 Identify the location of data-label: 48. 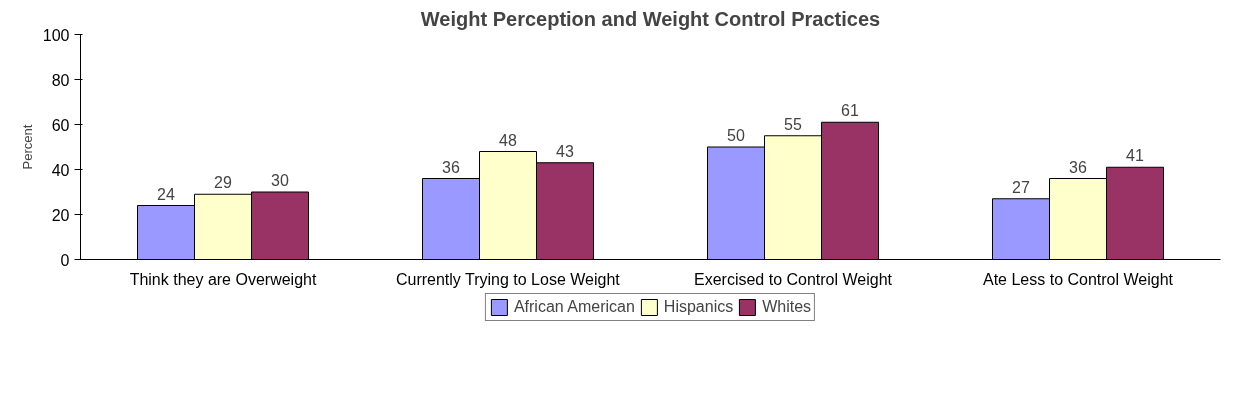
(508, 140).